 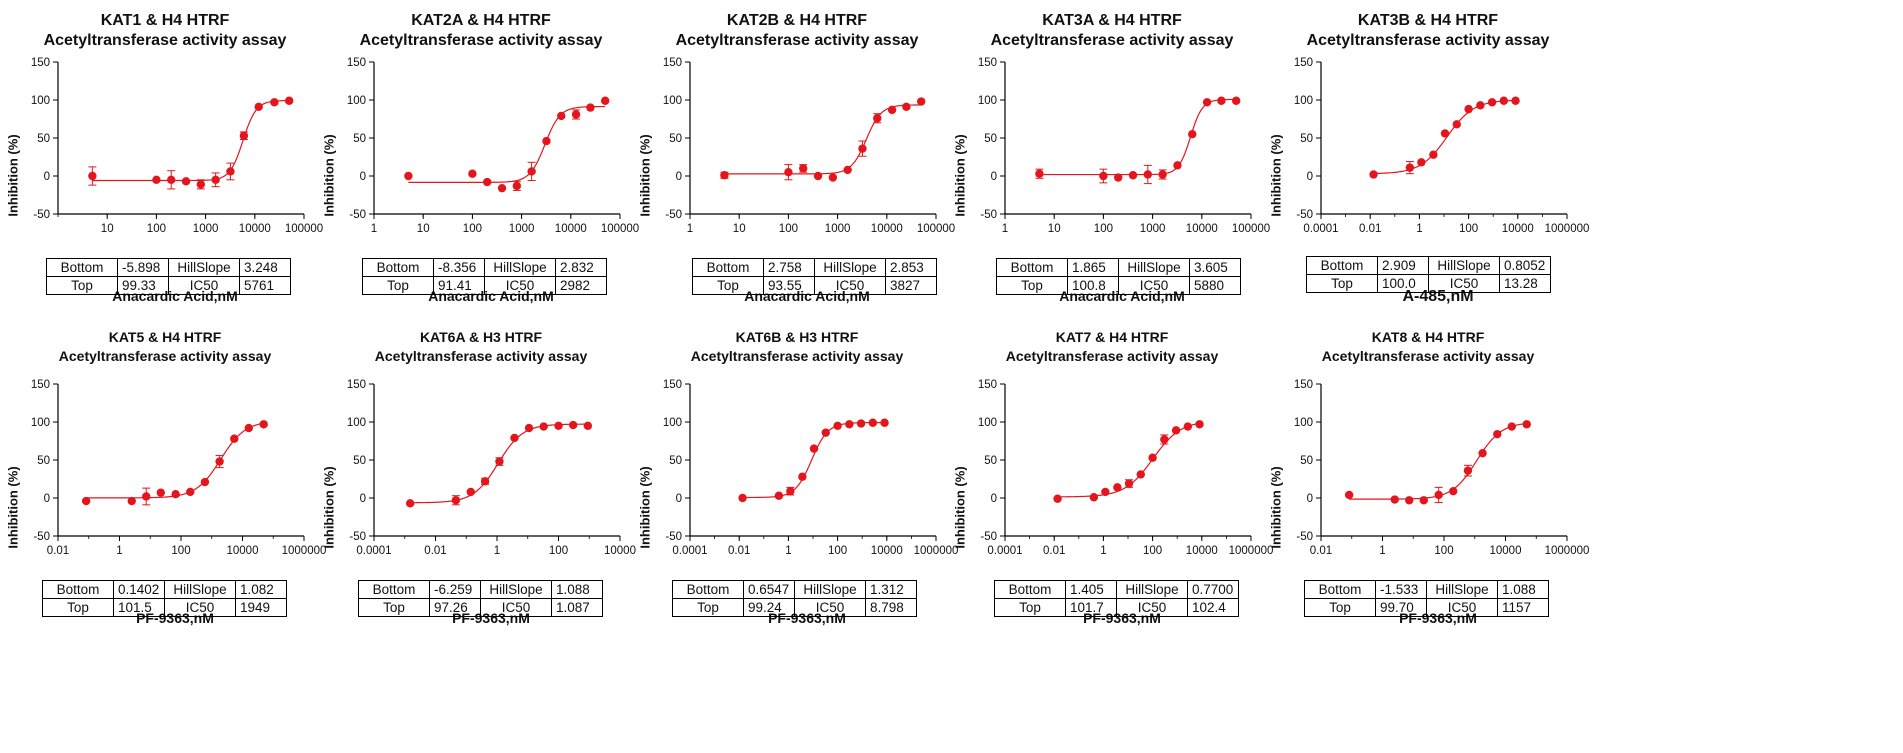 I want to click on params-row: Bottom 2.909 HillSlope 0.8052, so click(x=1428, y=265).